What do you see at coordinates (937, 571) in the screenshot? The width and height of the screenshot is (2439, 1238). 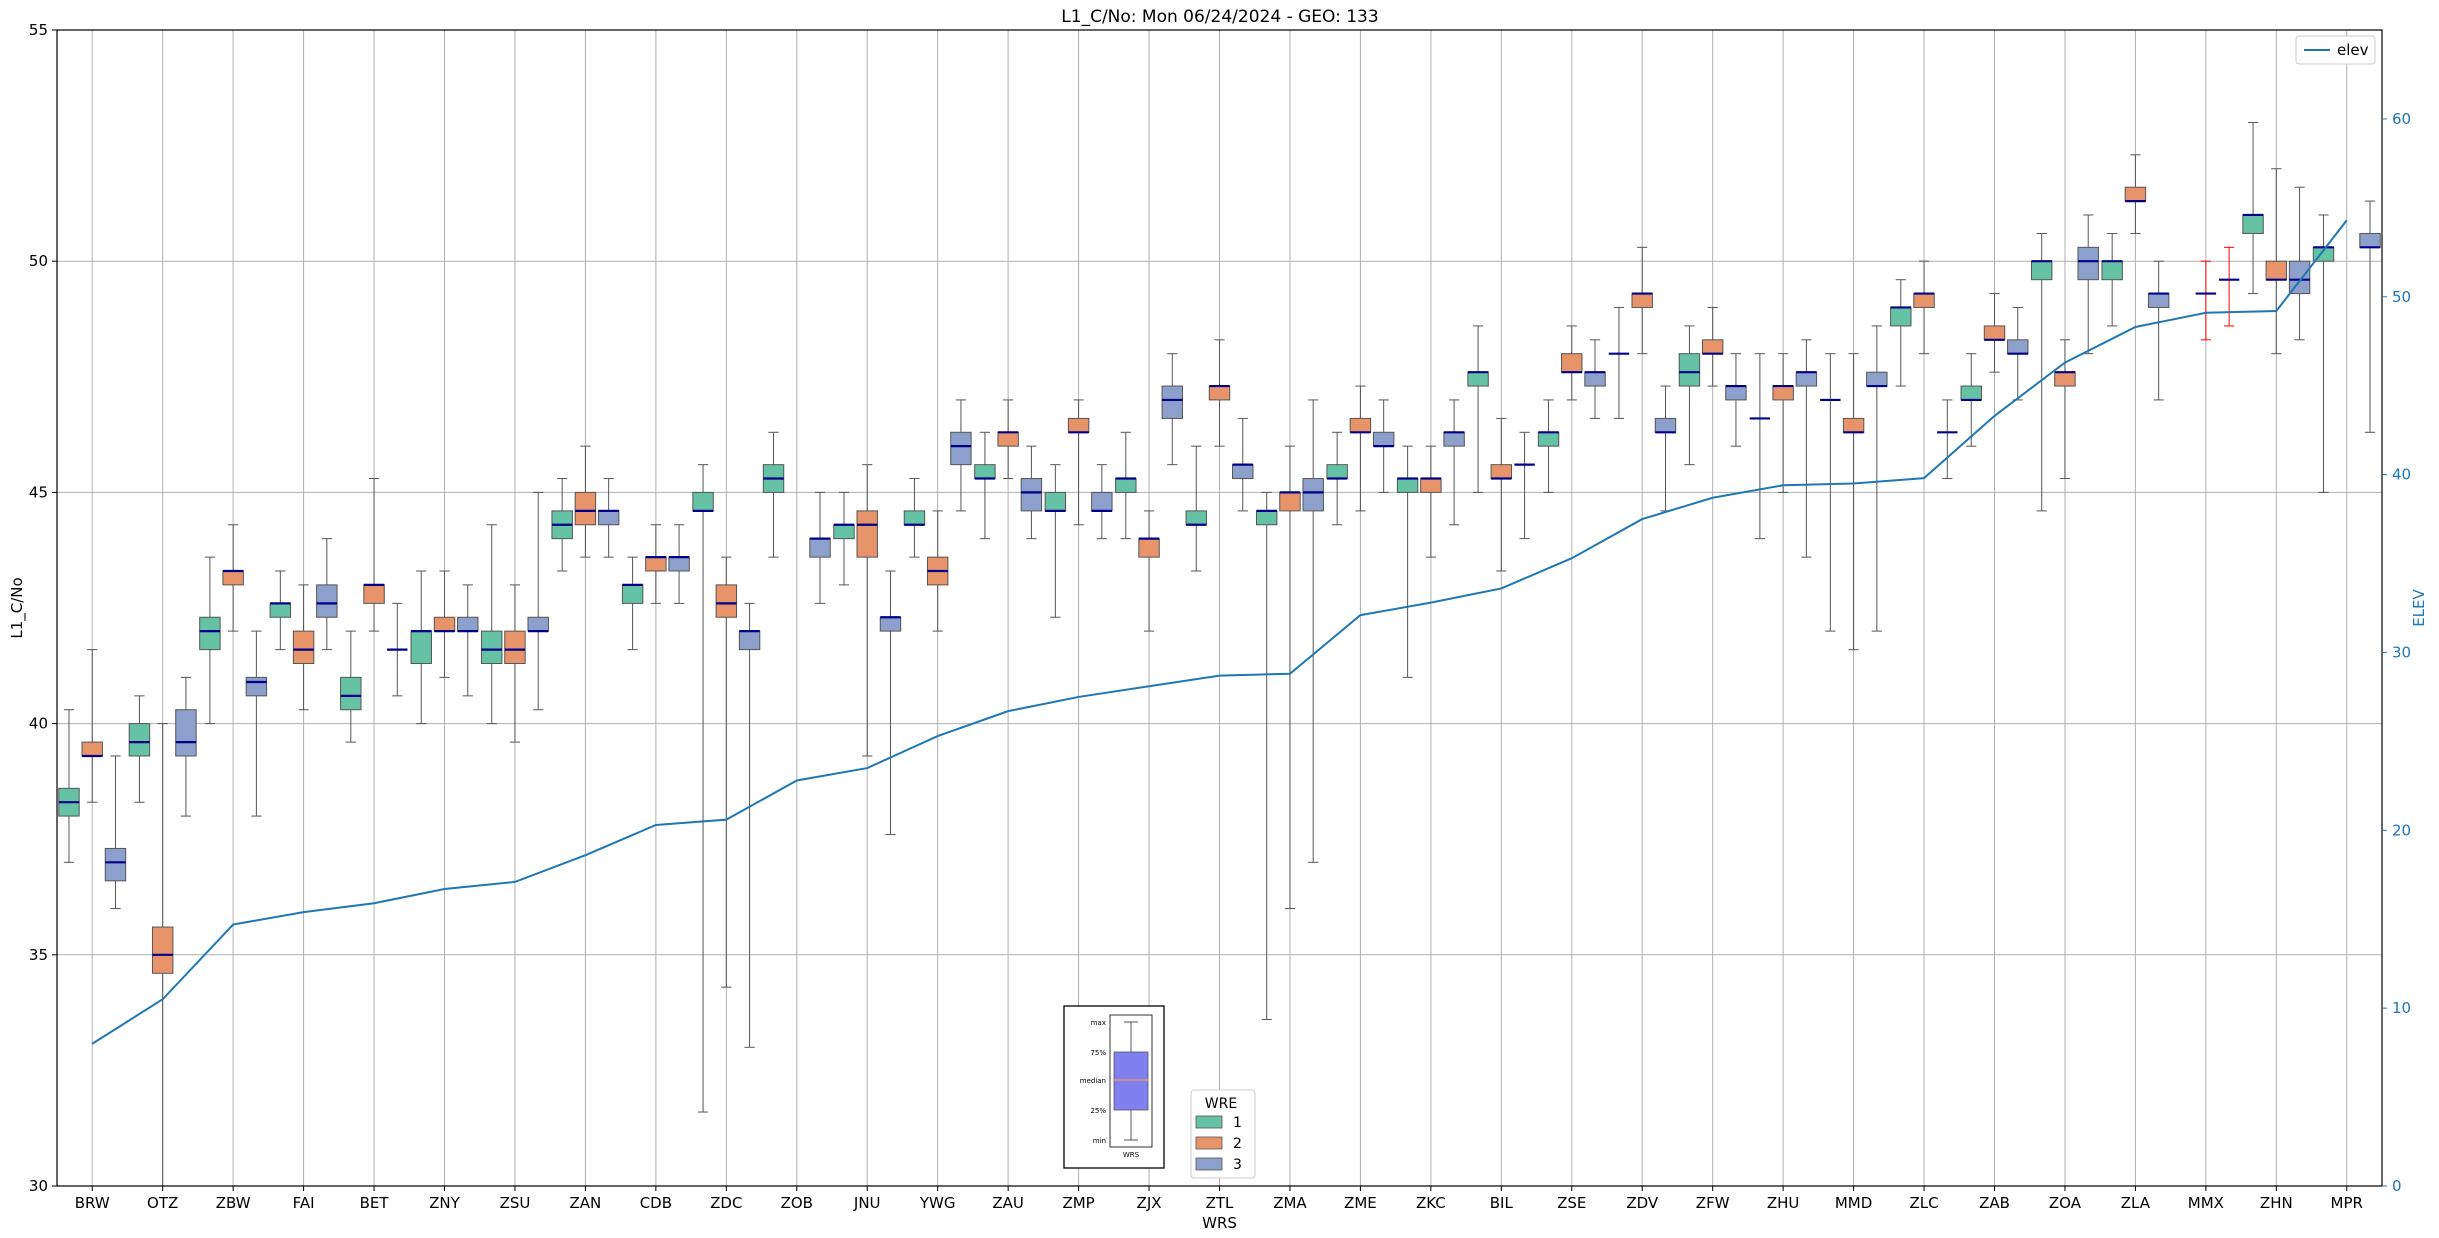 I see `box-YWG-wre2` at bounding box center [937, 571].